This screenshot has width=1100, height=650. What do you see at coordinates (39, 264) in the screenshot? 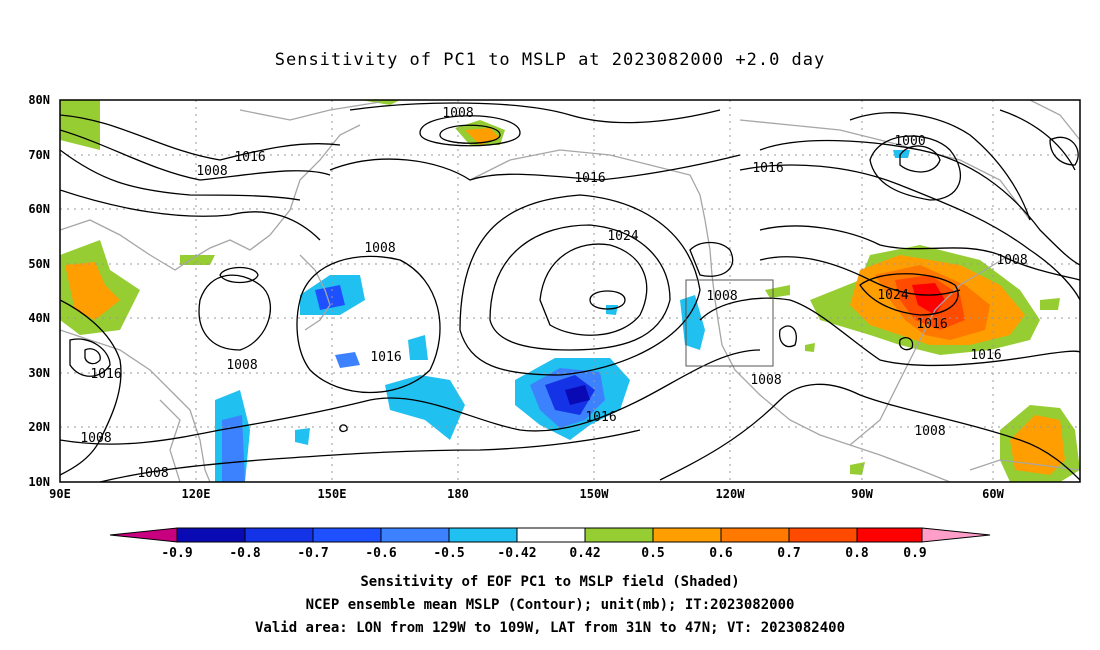
I see `lat-label: 50N` at bounding box center [39, 264].